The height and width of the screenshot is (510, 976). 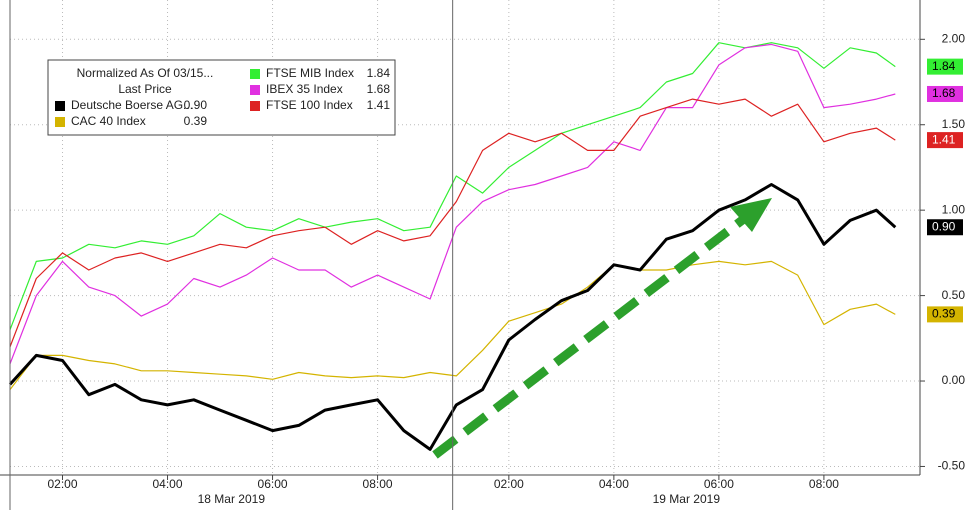 What do you see at coordinates (687, 499) in the screenshot?
I see `day-label: 19 Mar 2019` at bounding box center [687, 499].